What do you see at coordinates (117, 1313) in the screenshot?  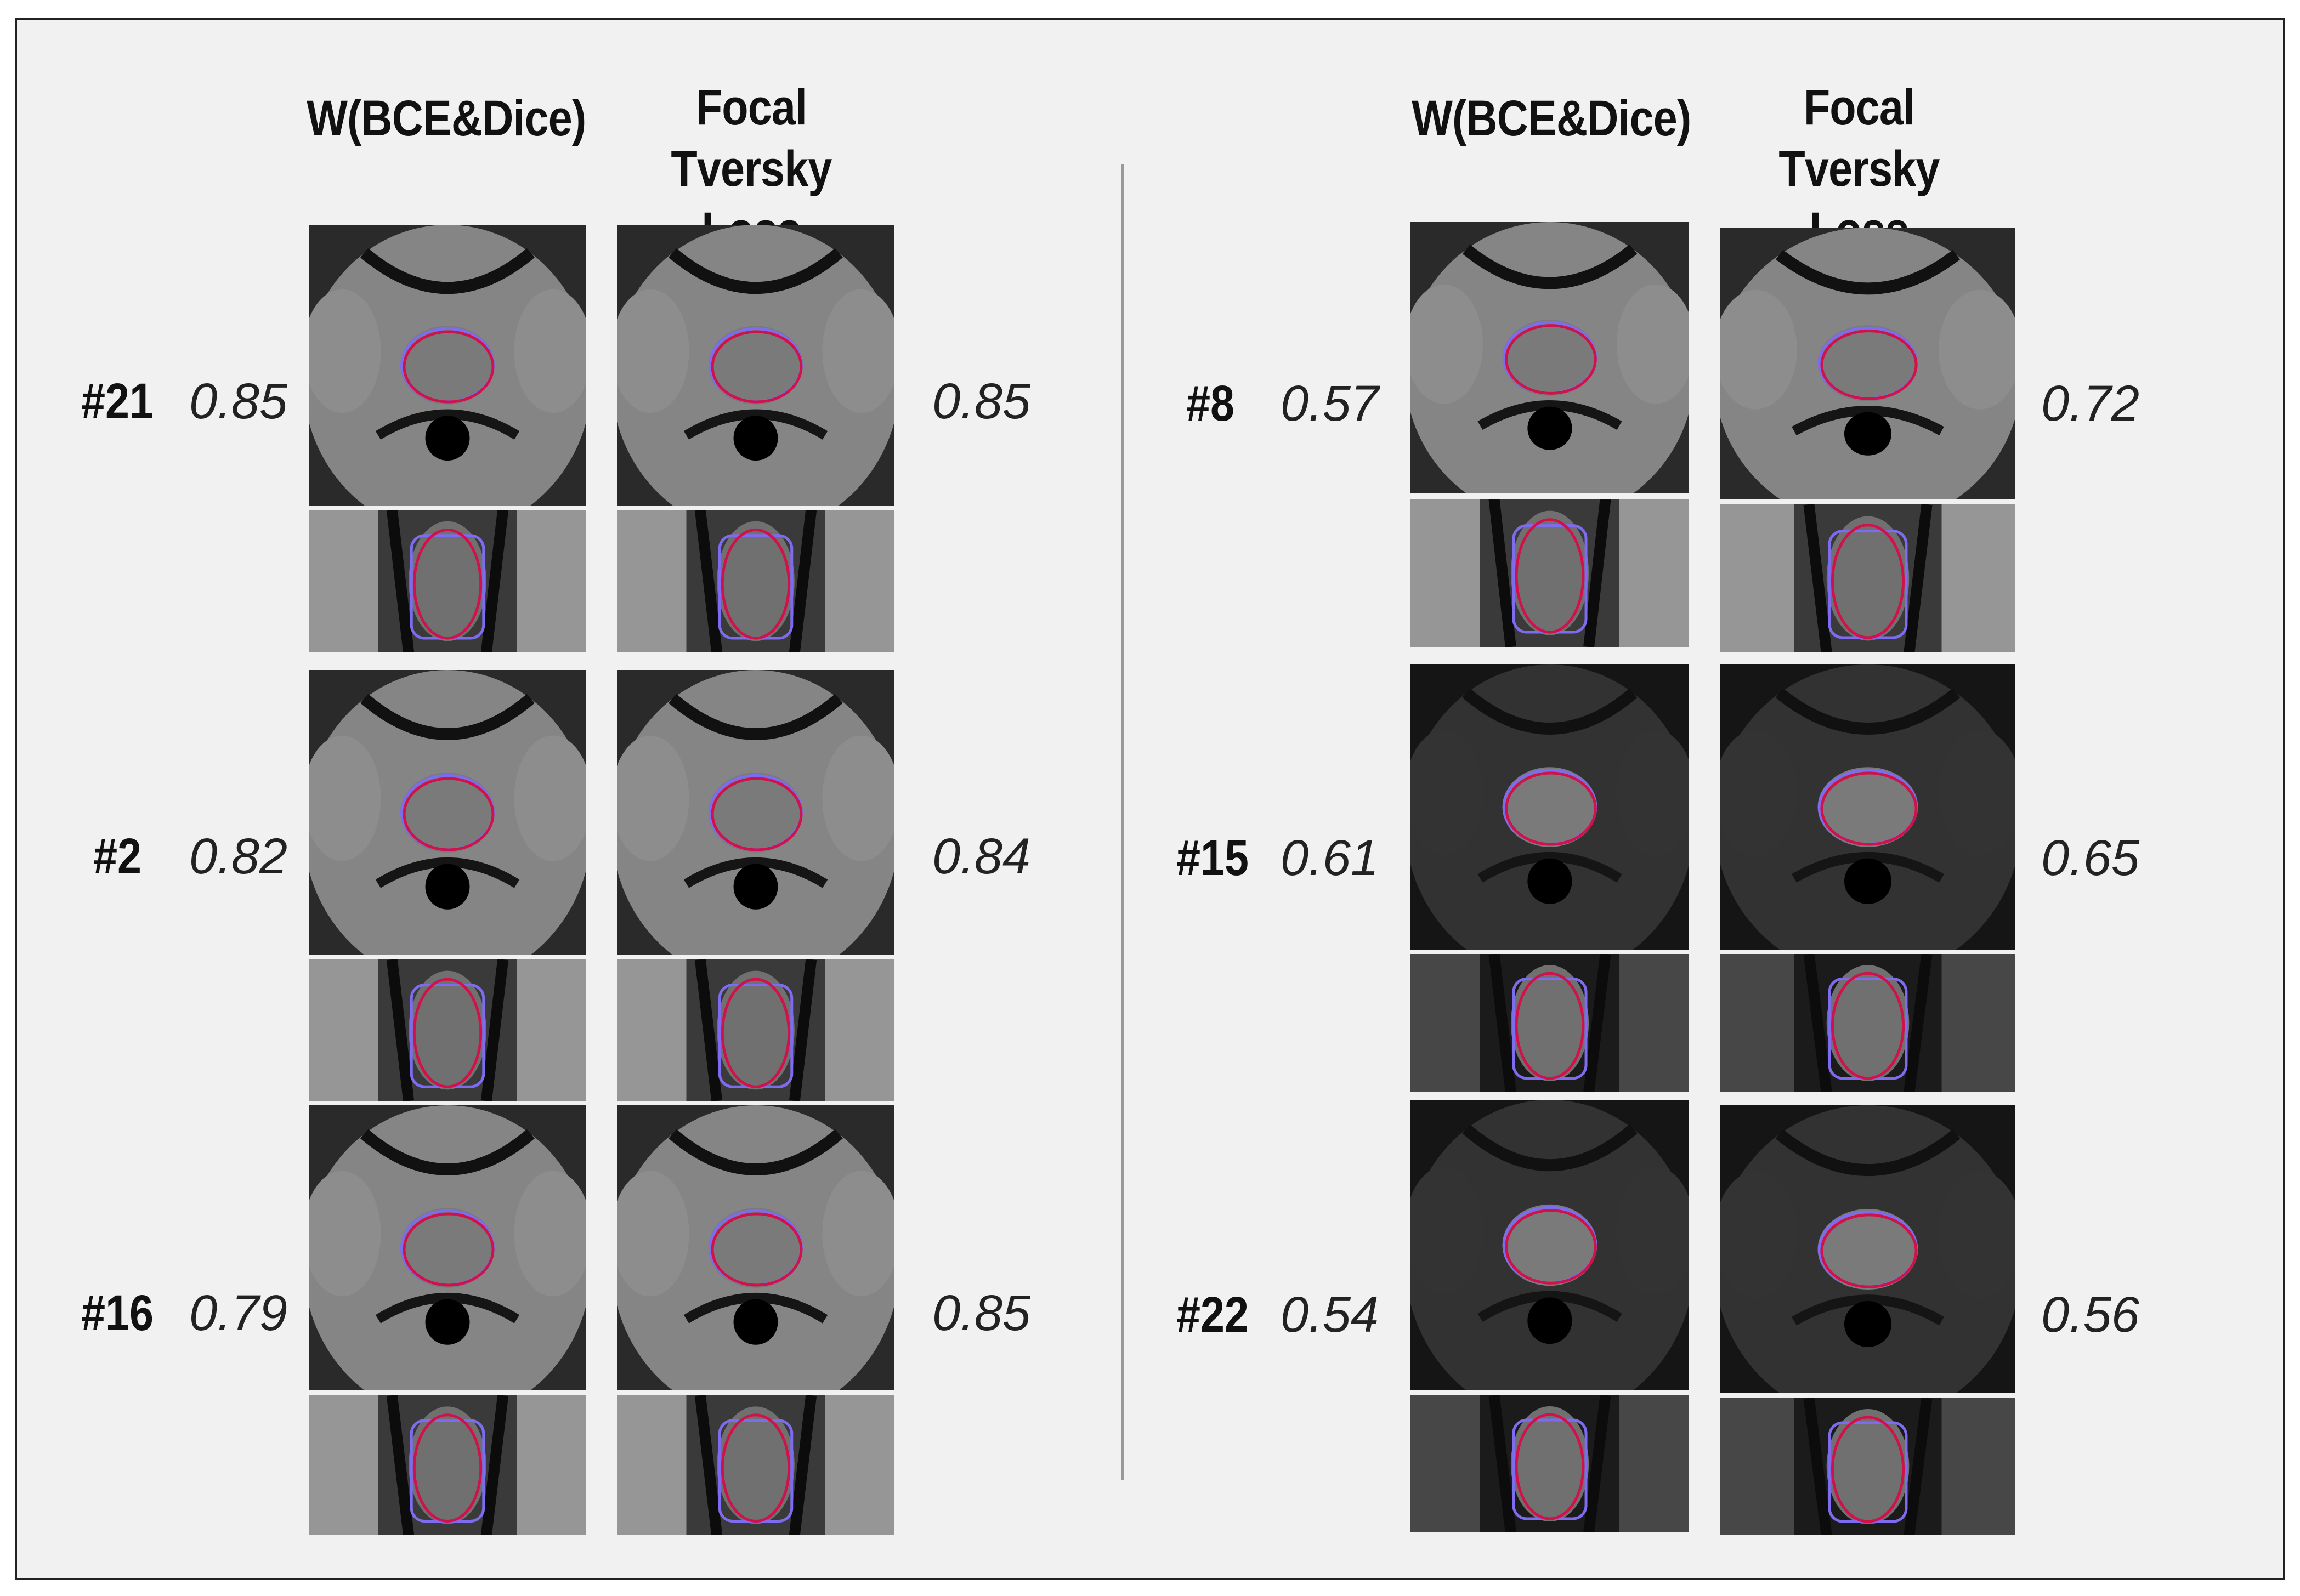 I see `case-label: #16` at bounding box center [117, 1313].